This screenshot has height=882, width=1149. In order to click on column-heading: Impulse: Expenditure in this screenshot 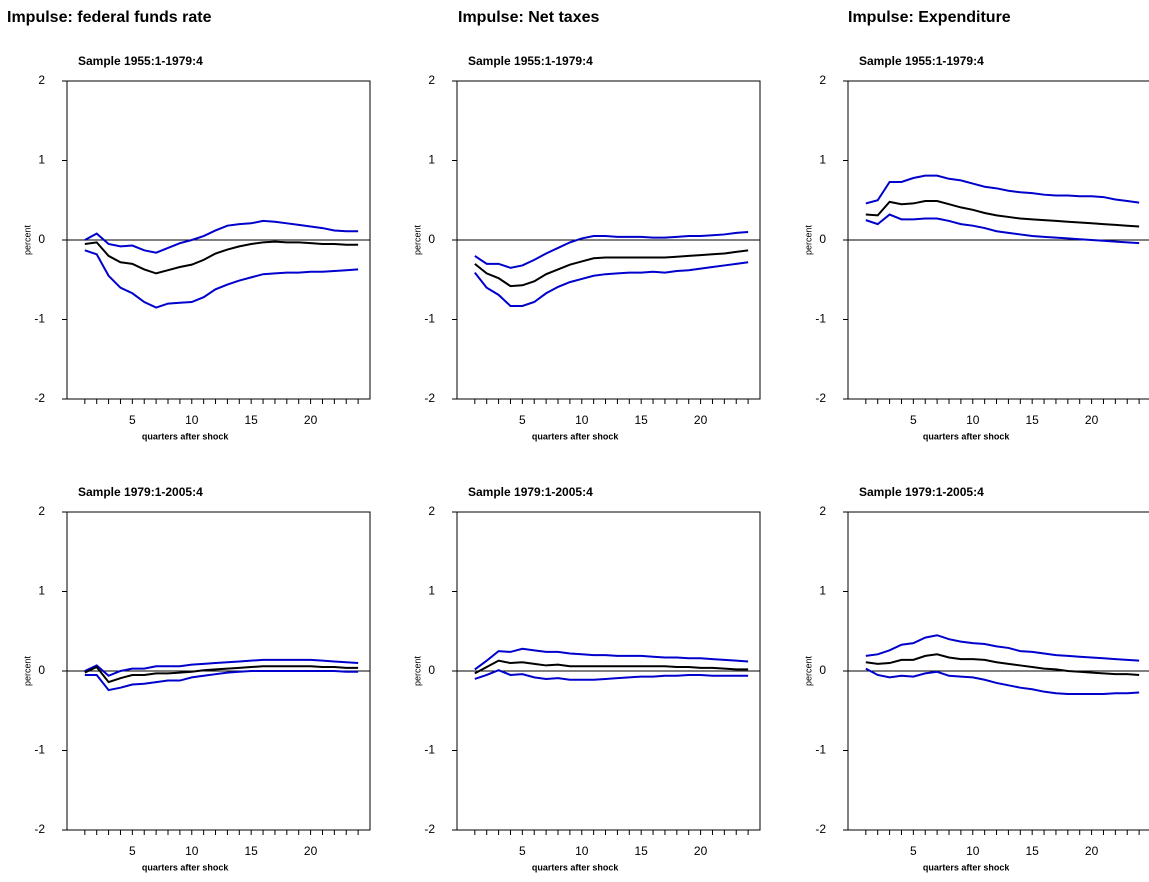, I will do `click(929, 17)`.